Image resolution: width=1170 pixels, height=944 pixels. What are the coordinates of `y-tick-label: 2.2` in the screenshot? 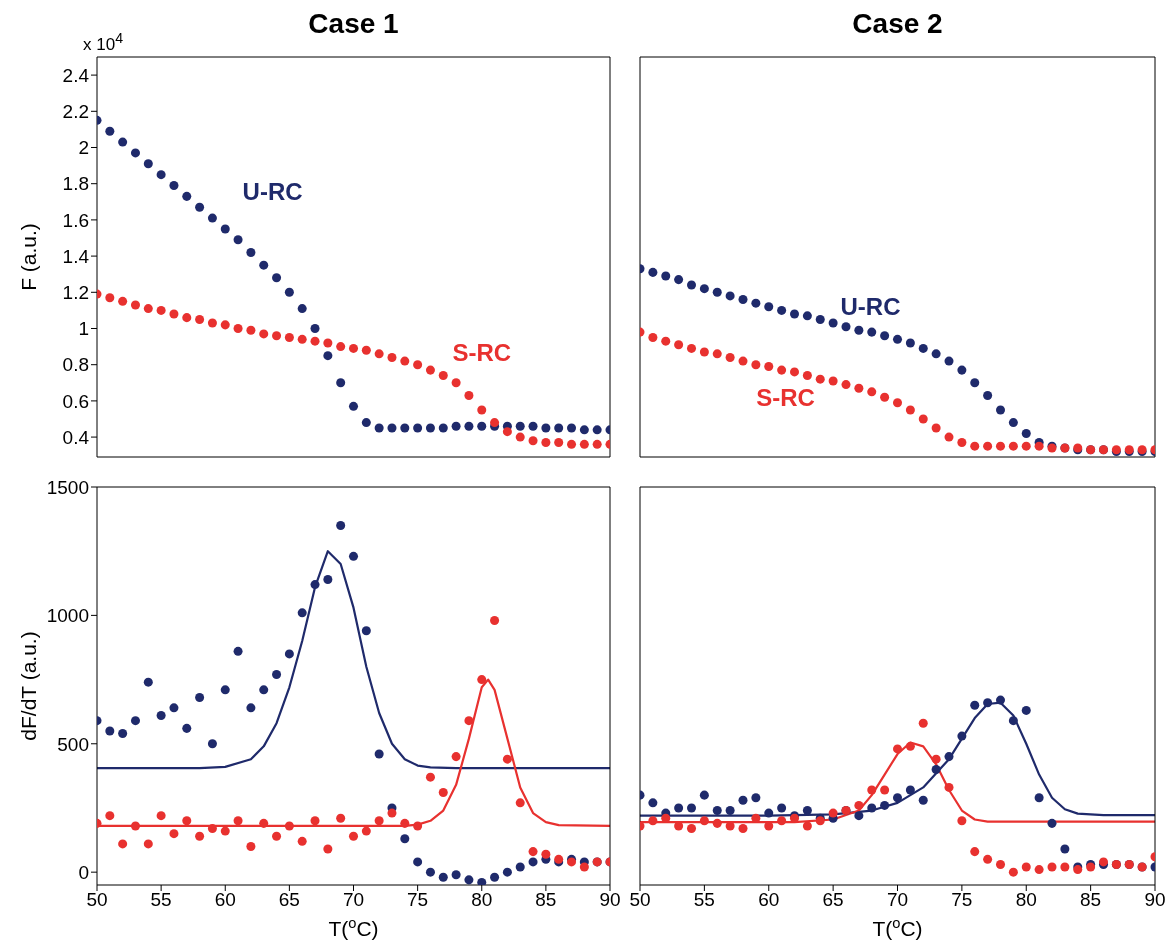 It's located at (75, 112).